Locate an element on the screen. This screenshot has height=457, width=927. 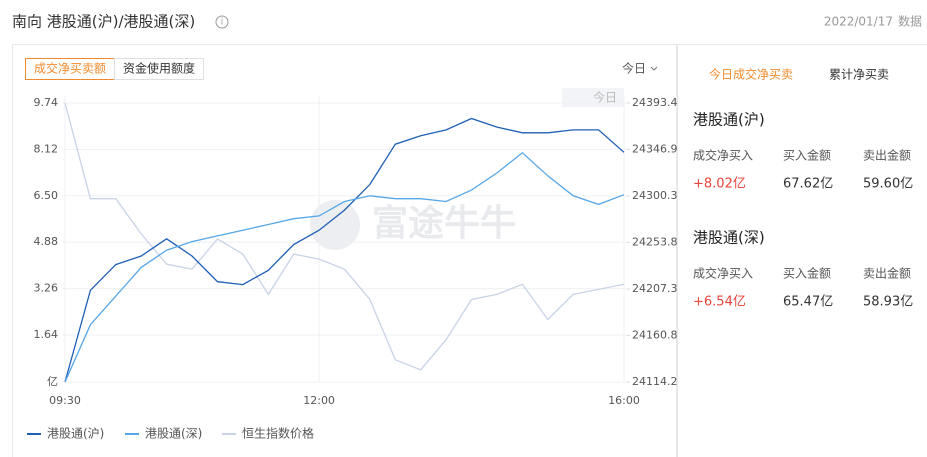
legend-label: 港股通(沪) is located at coordinates (75, 434).